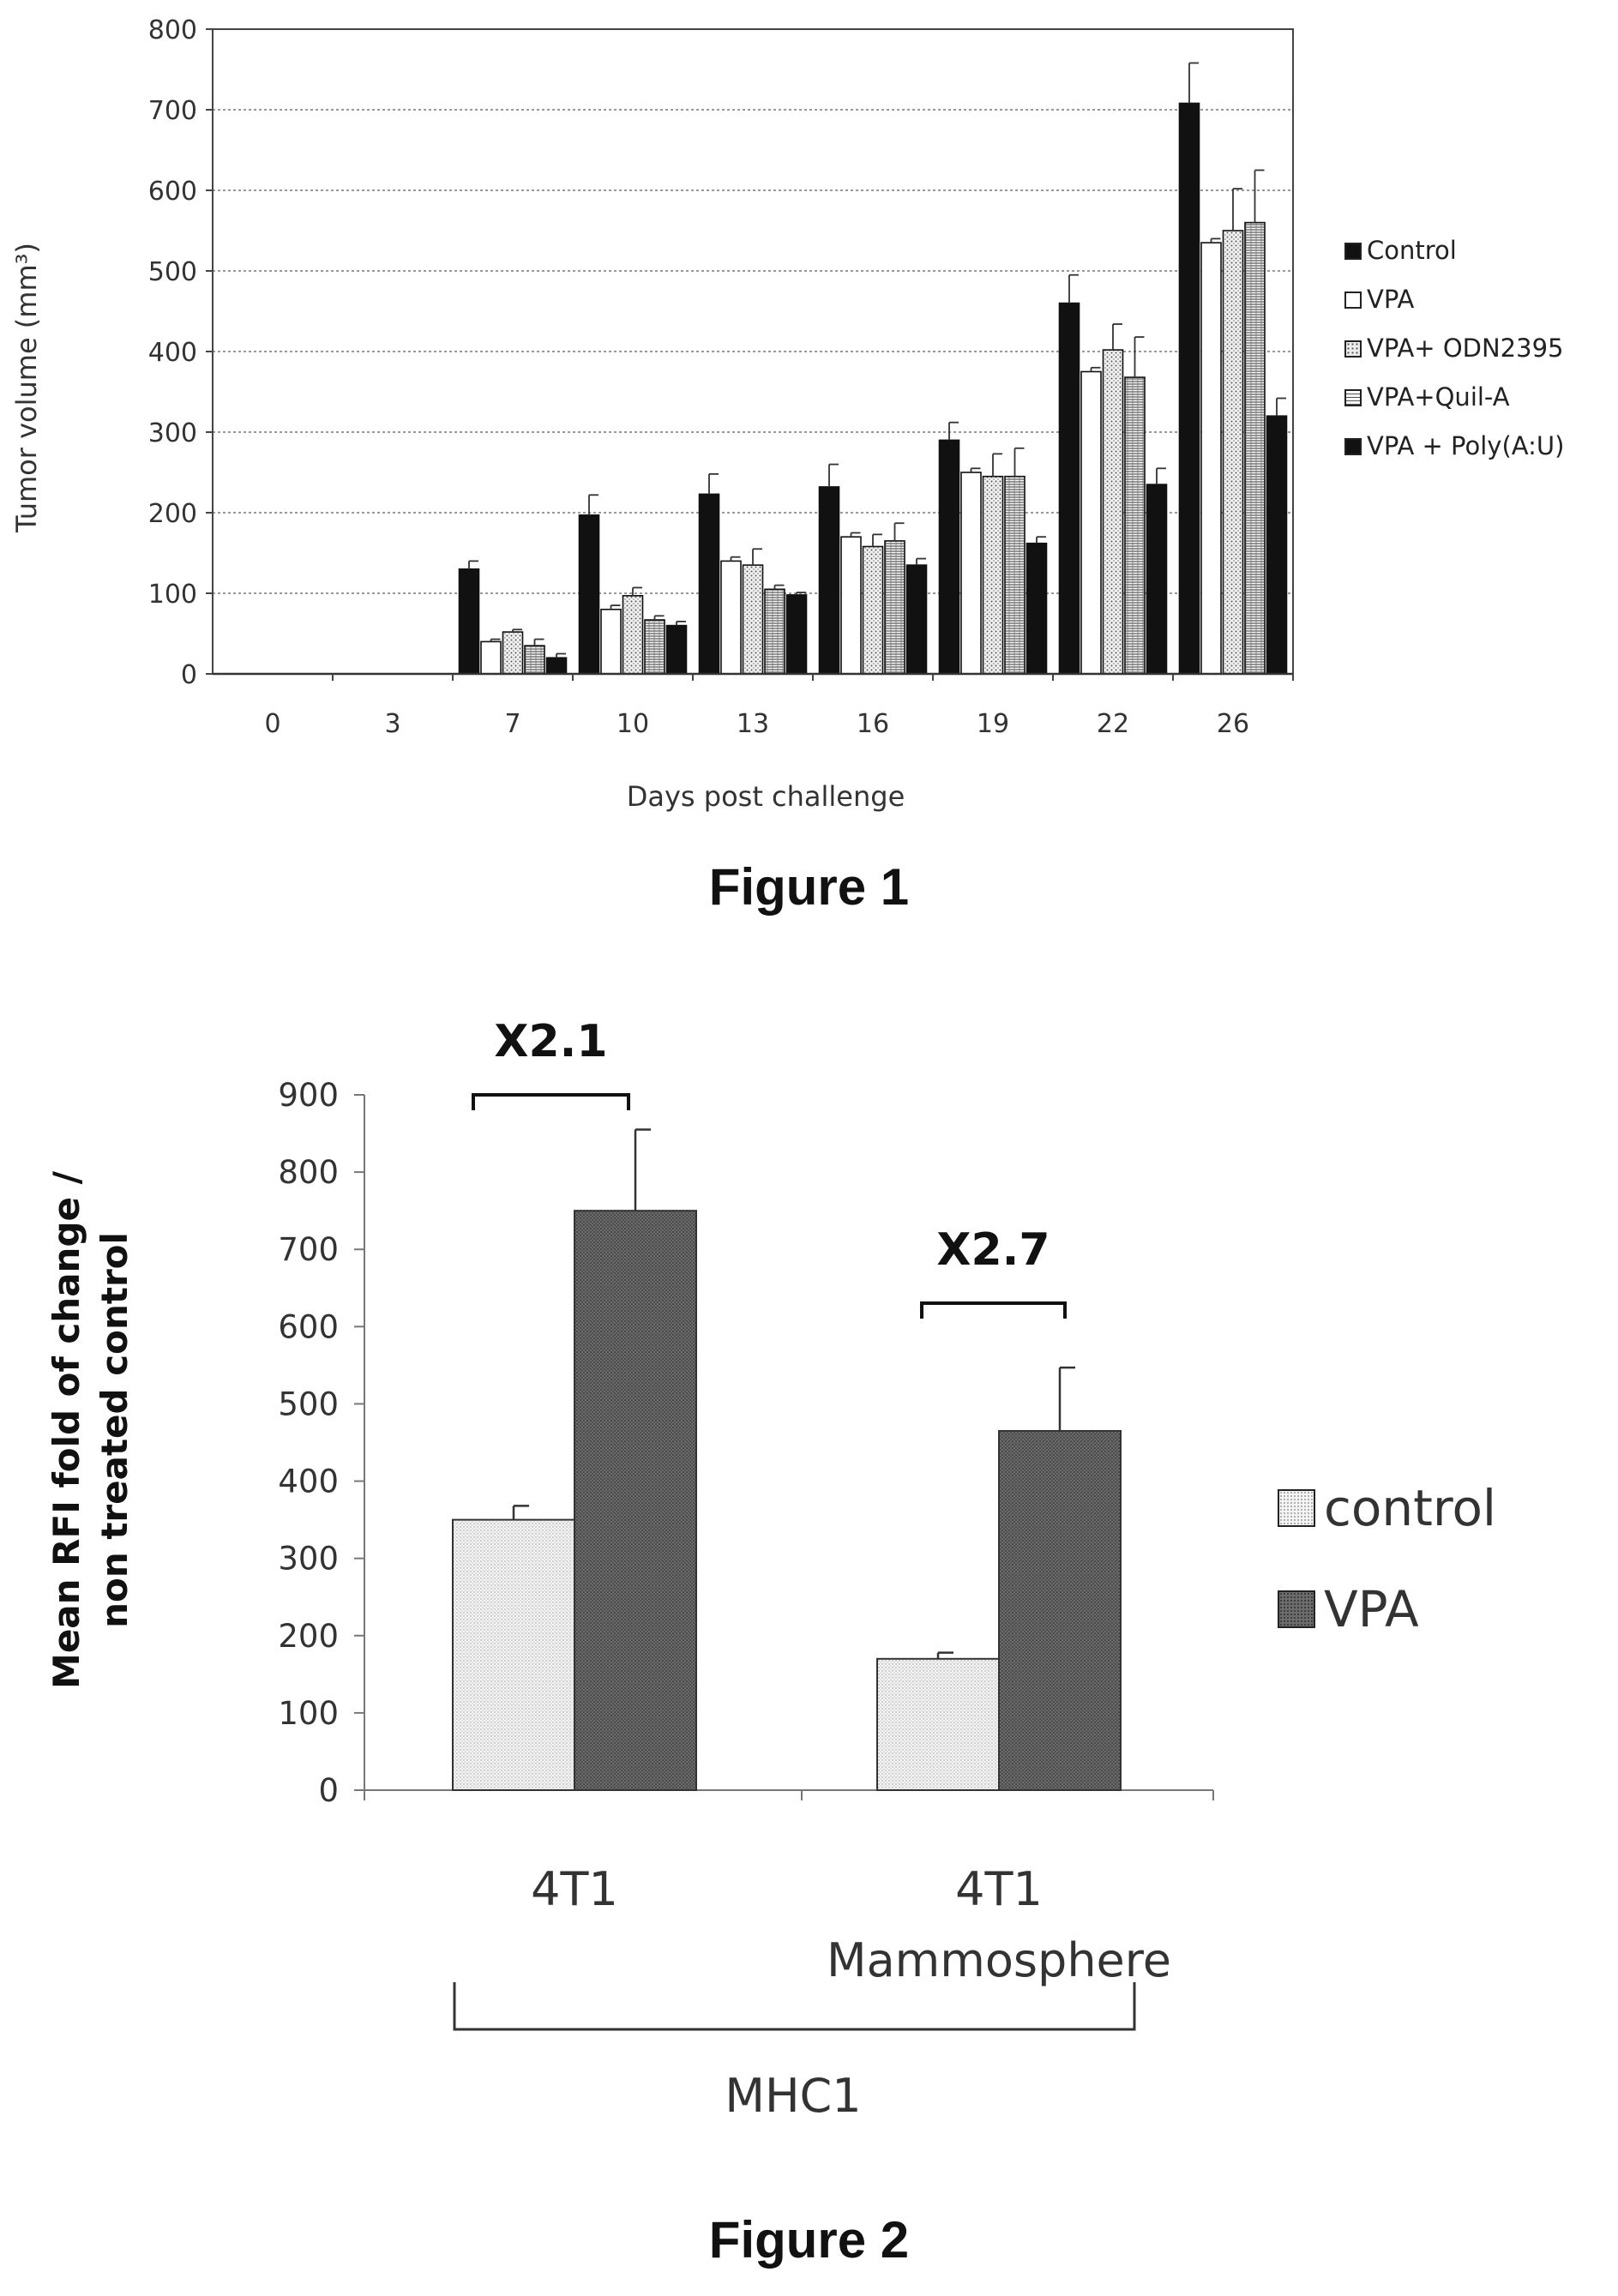 The image size is (1618, 2296). I want to click on fig2-y-tick-label: 800, so click(308, 1172).